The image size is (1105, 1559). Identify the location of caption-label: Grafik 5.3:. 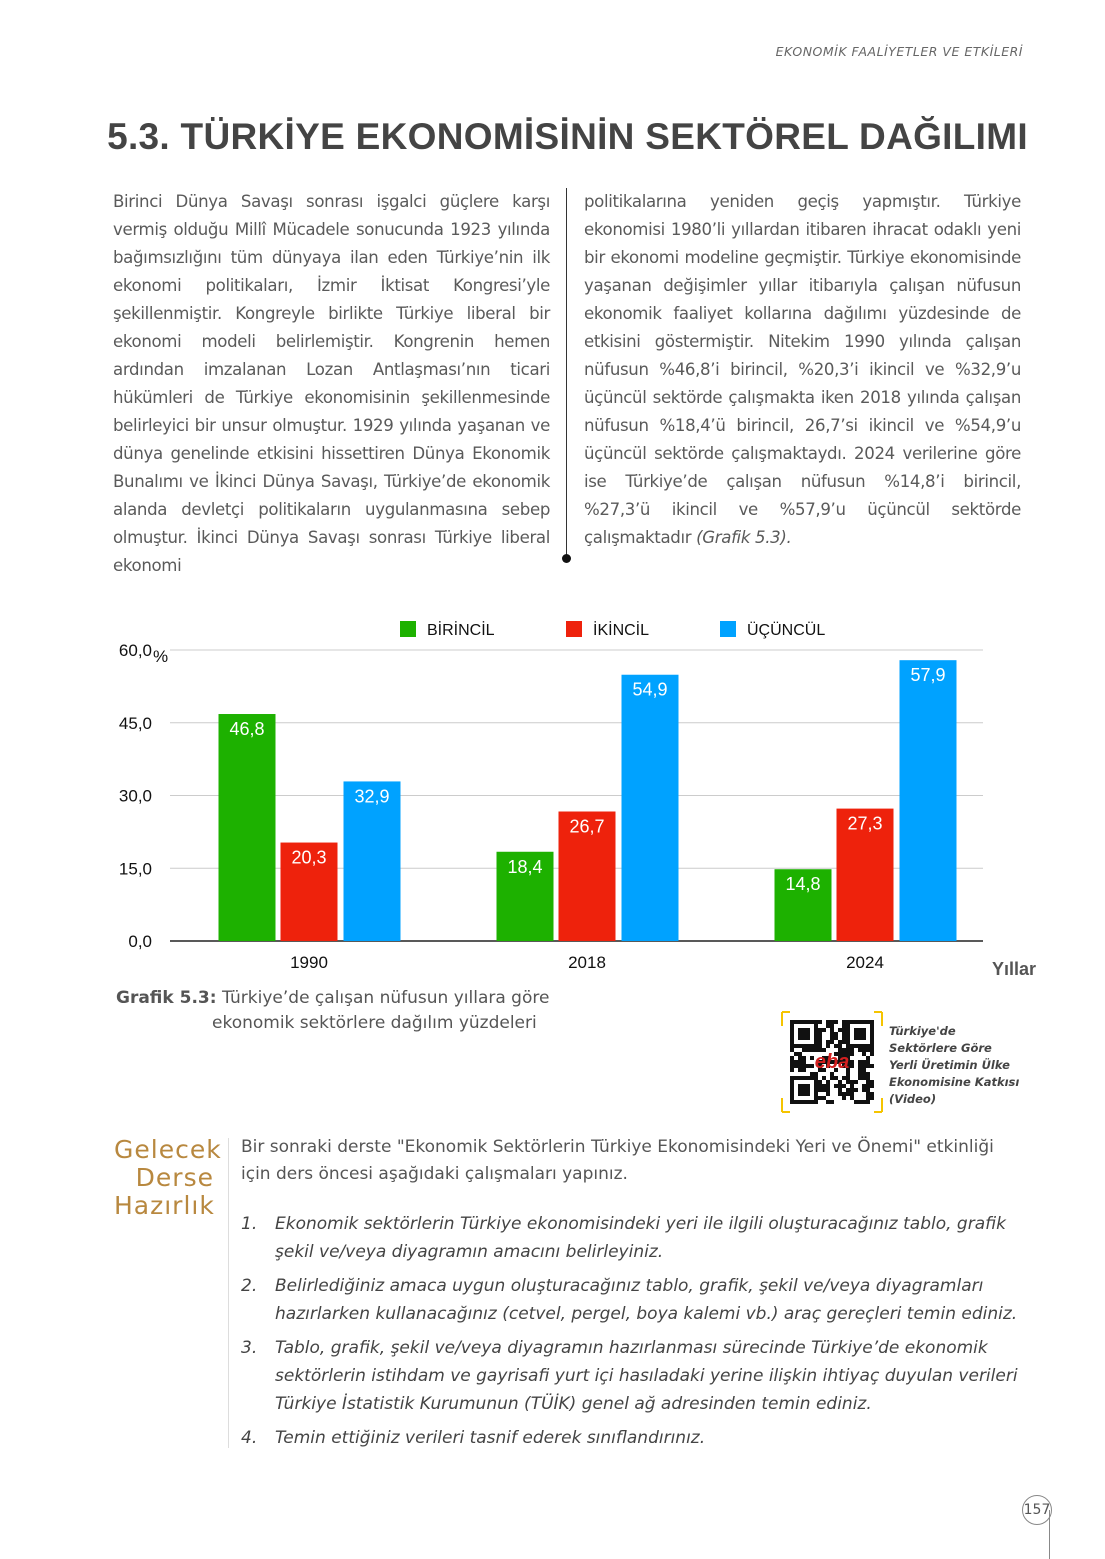
(166, 998).